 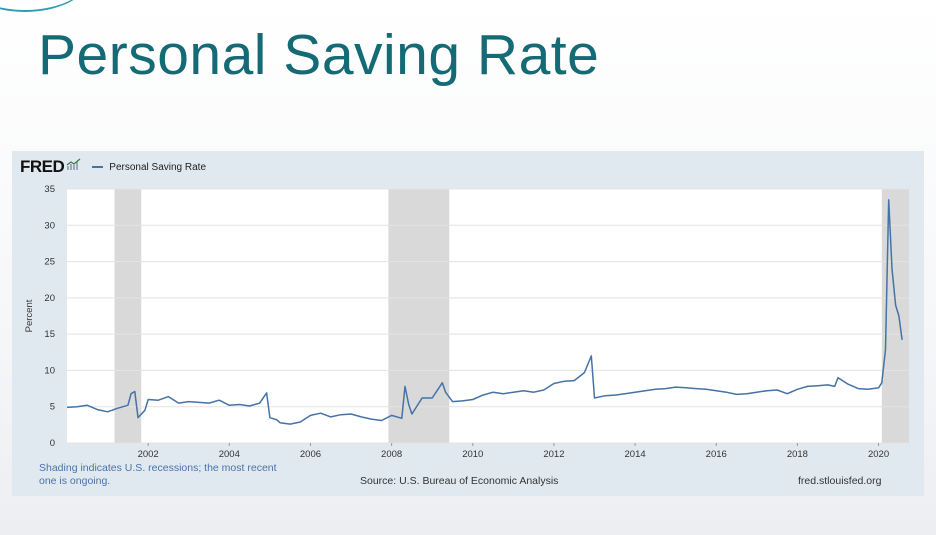 I want to click on x-tick-label: 2016, so click(x=716, y=454).